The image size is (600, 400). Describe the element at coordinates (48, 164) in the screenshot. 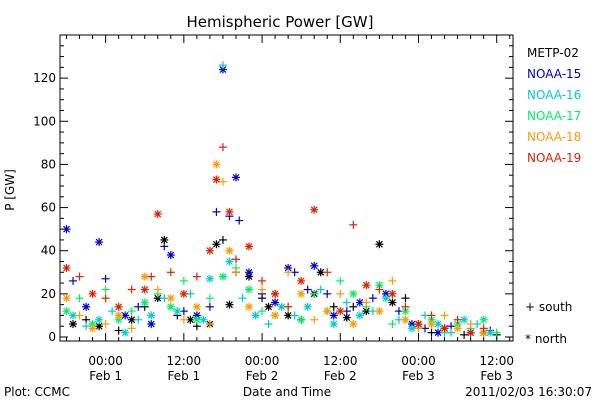

I see `y-tick-label: 80` at that location.